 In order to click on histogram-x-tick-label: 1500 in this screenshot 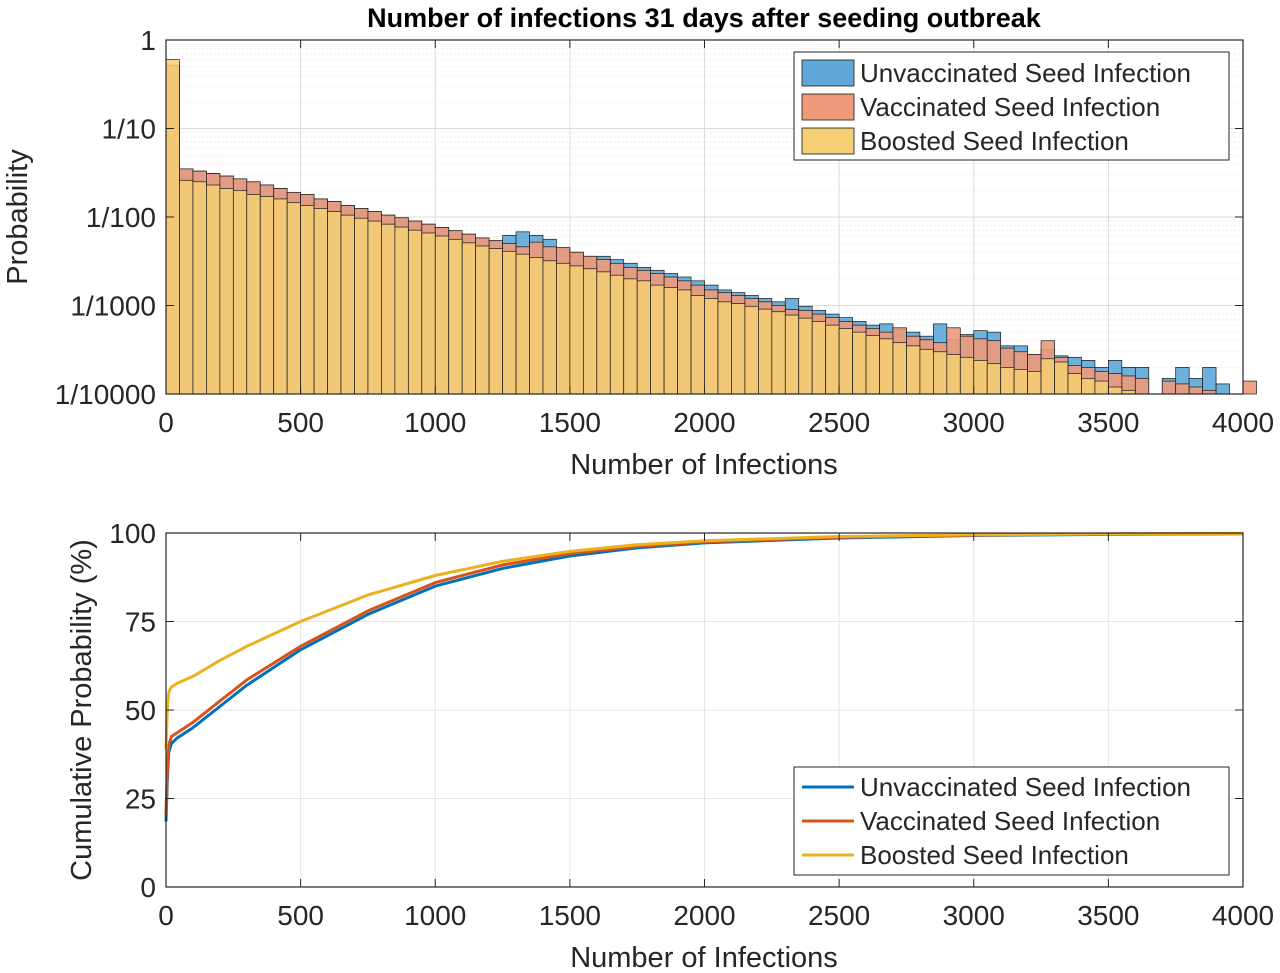, I will do `click(570, 422)`.